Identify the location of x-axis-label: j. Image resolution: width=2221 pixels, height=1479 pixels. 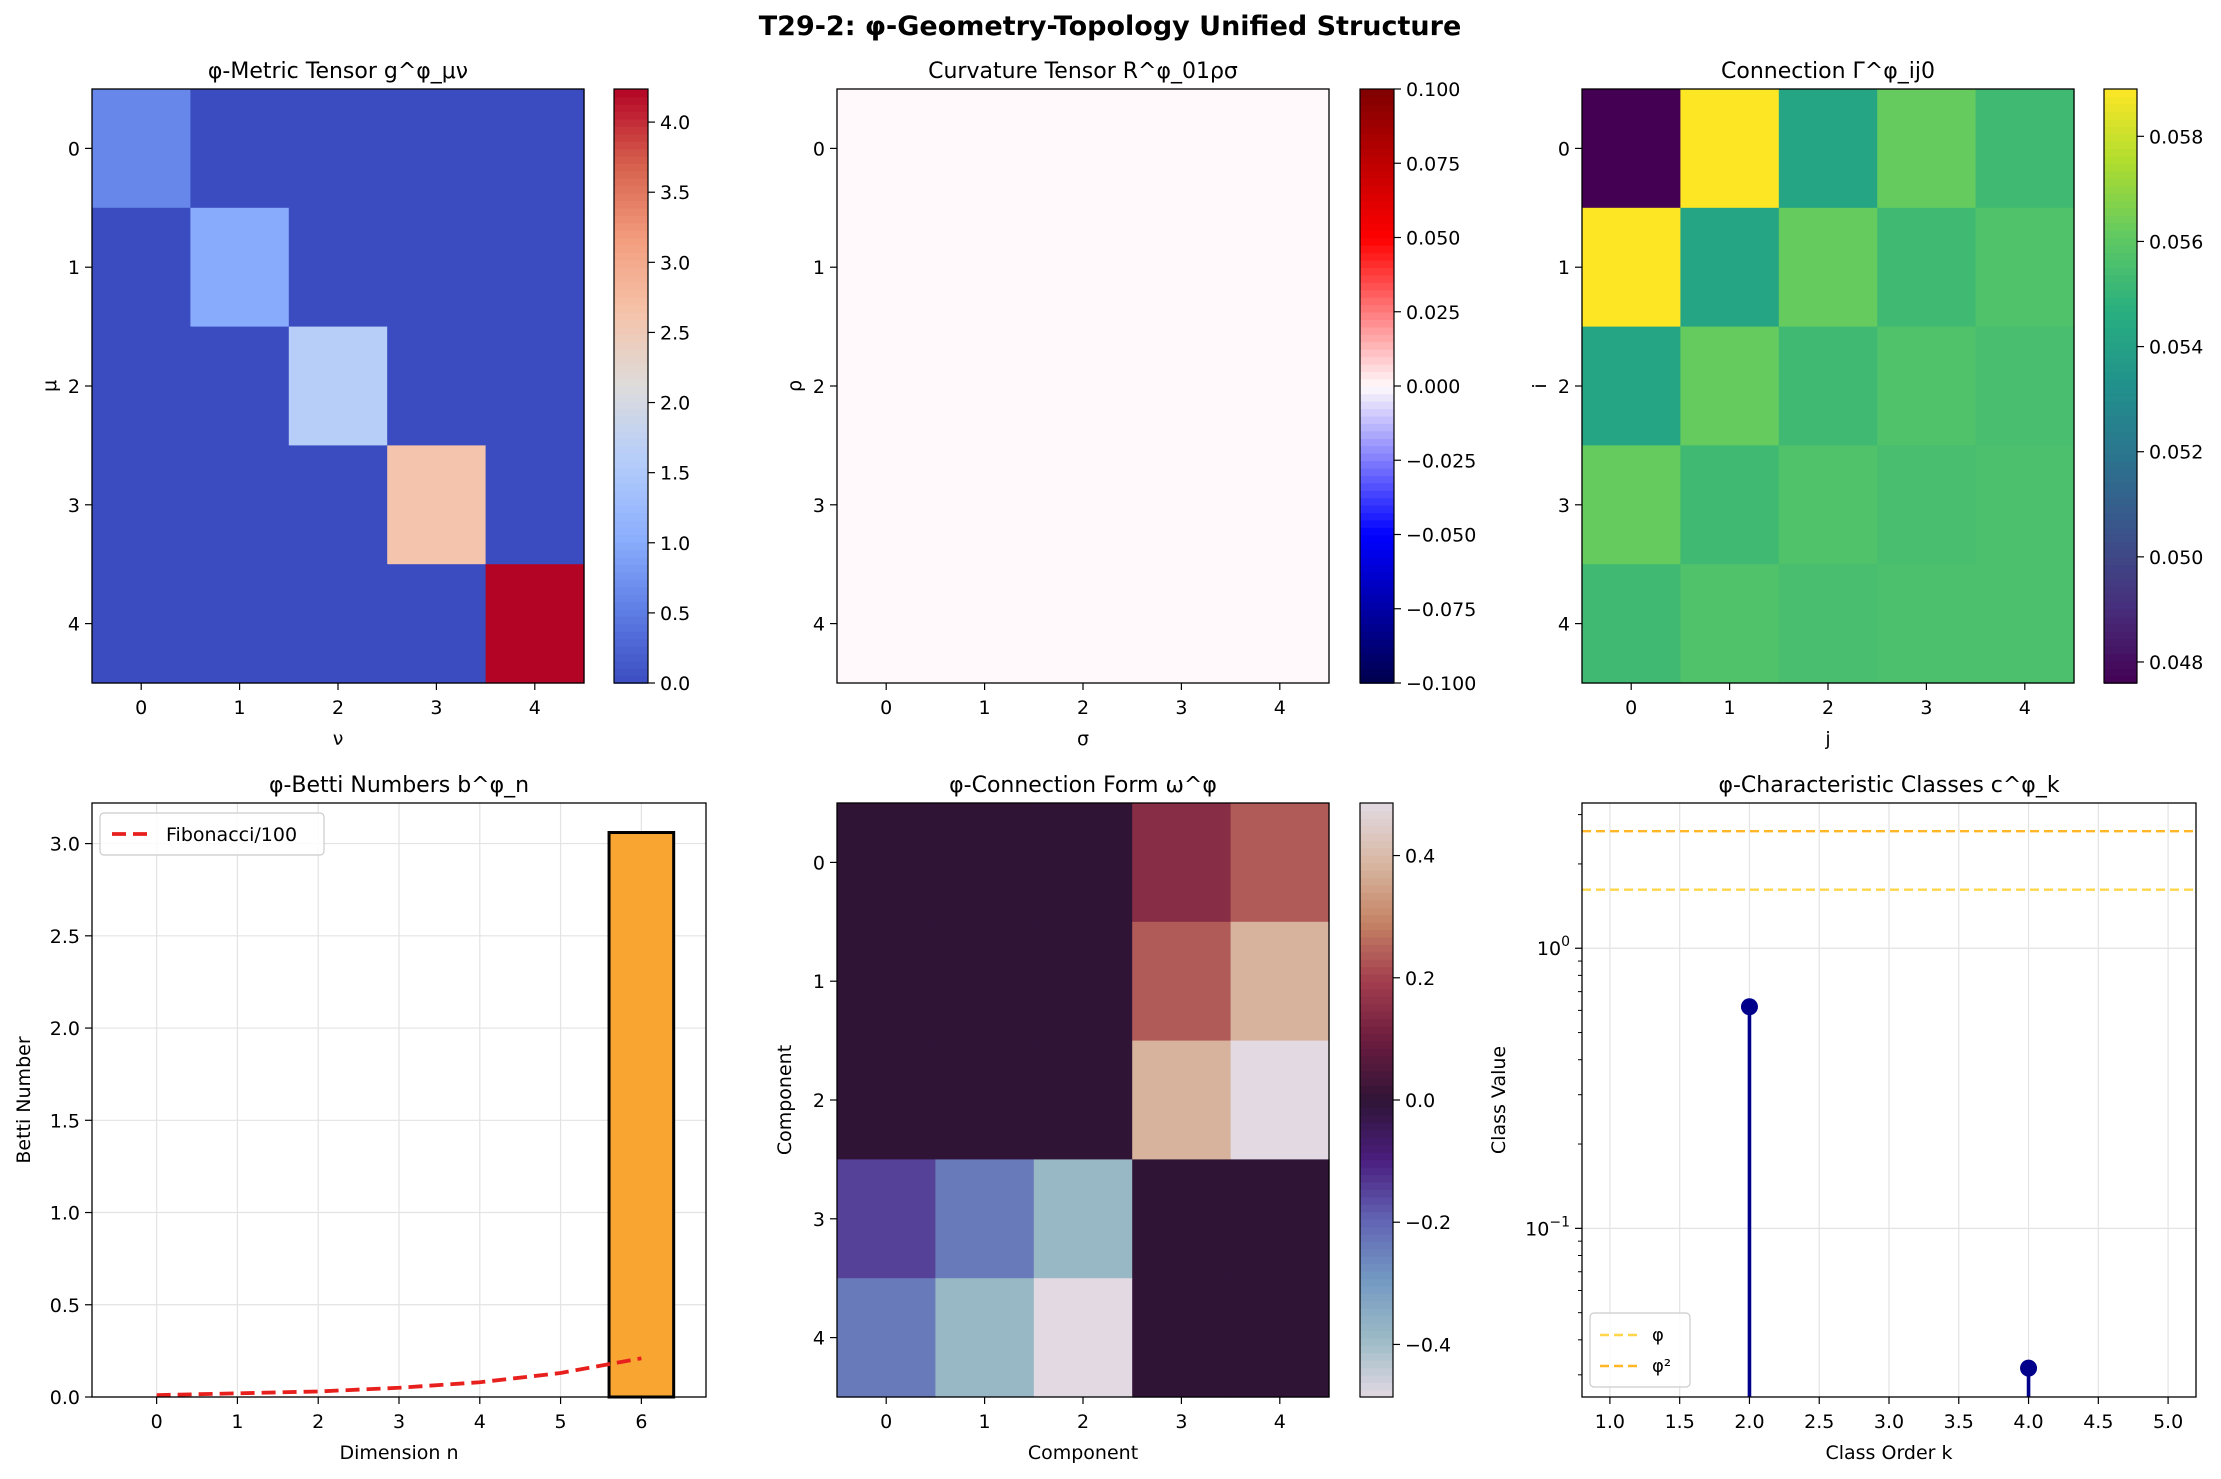
(1827, 739).